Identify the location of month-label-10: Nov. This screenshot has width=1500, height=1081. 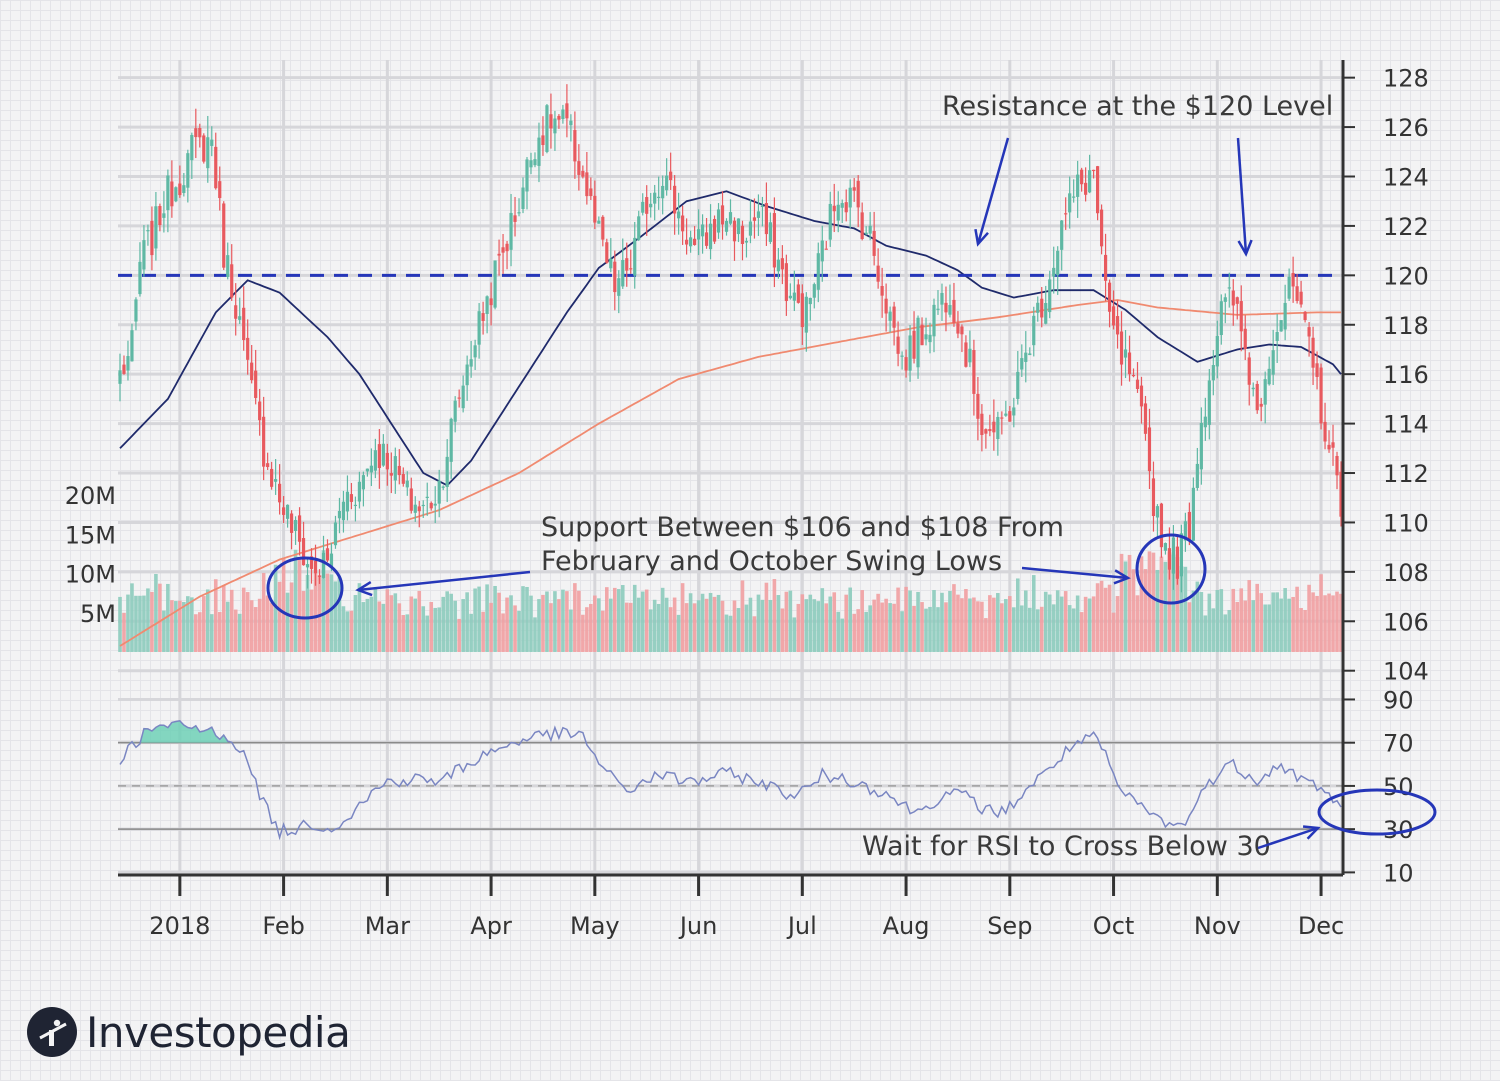
(1217, 926).